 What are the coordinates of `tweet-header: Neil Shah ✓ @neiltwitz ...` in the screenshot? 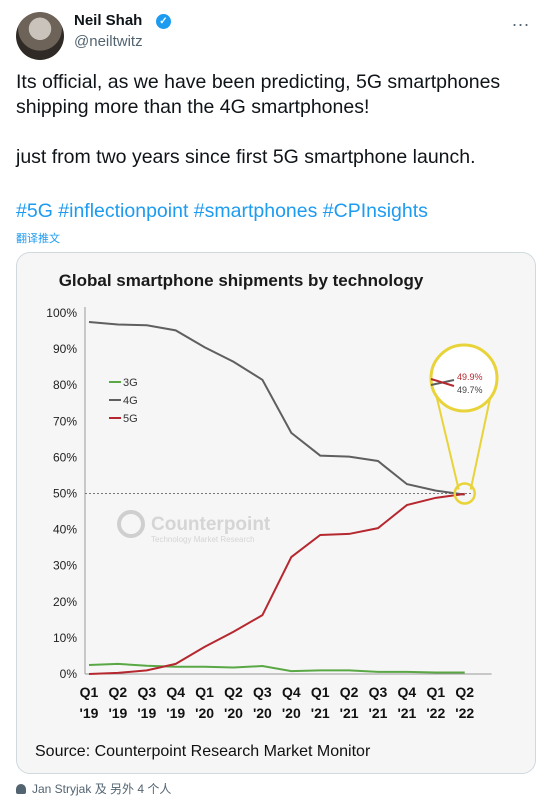 It's located at (275, 35).